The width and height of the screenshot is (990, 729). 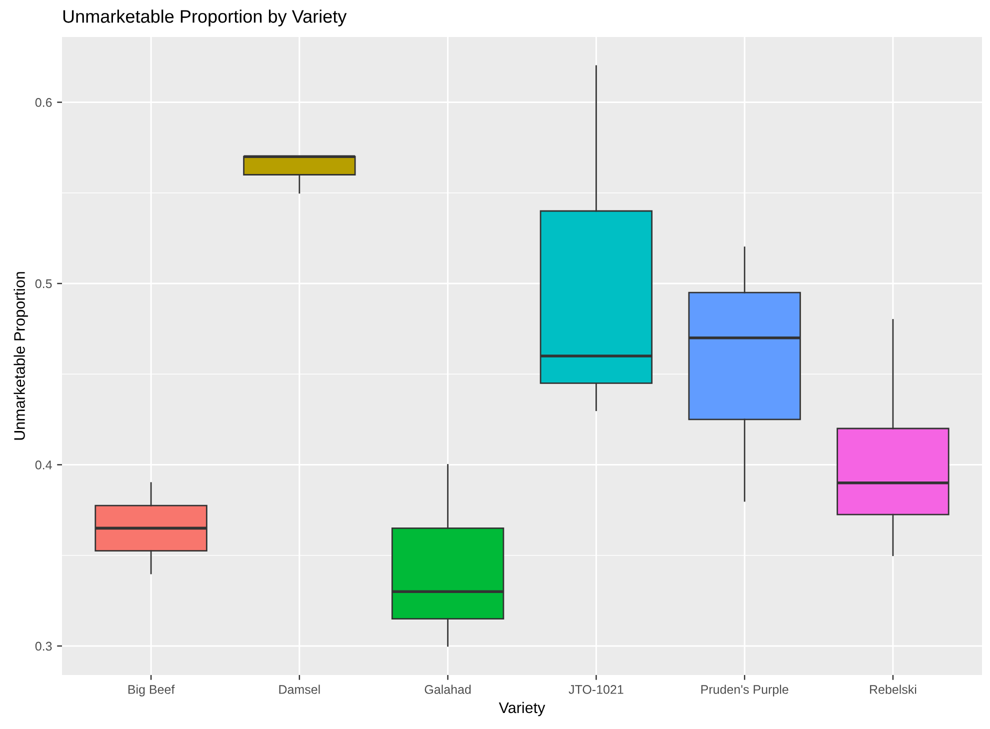 What do you see at coordinates (151, 690) in the screenshot?
I see `x-tick-label: Big Beef` at bounding box center [151, 690].